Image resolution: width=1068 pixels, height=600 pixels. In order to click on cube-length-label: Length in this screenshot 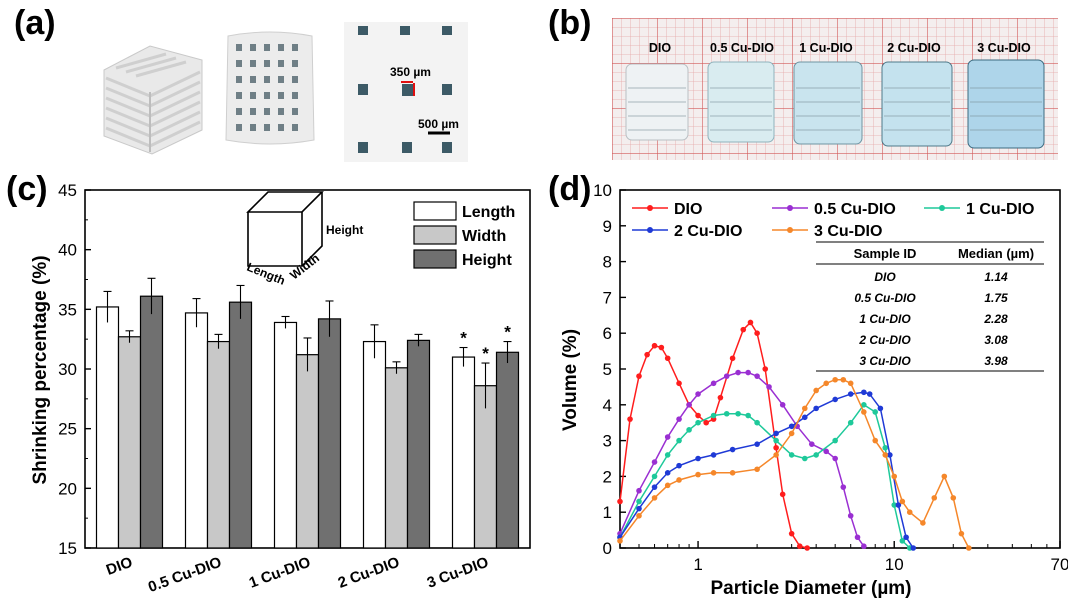, I will do `click(266, 274)`.